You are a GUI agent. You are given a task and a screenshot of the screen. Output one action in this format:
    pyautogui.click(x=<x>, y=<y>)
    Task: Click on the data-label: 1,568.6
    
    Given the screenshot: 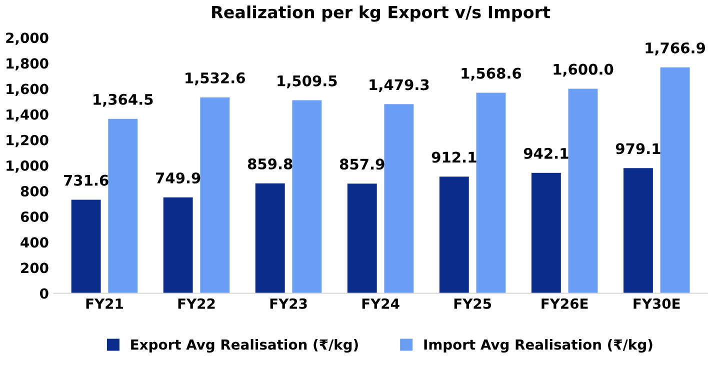 What is the action you would take?
    pyautogui.click(x=492, y=74)
    